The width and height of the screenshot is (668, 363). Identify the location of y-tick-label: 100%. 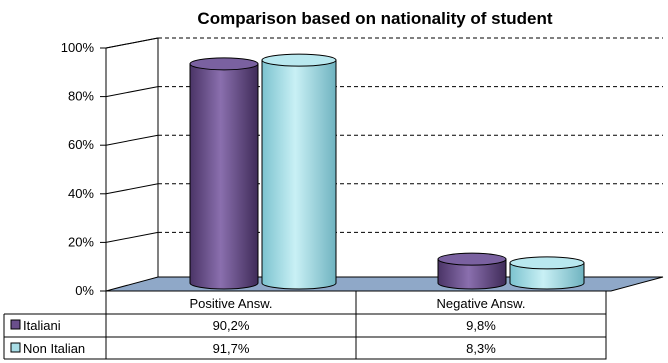
(78, 47).